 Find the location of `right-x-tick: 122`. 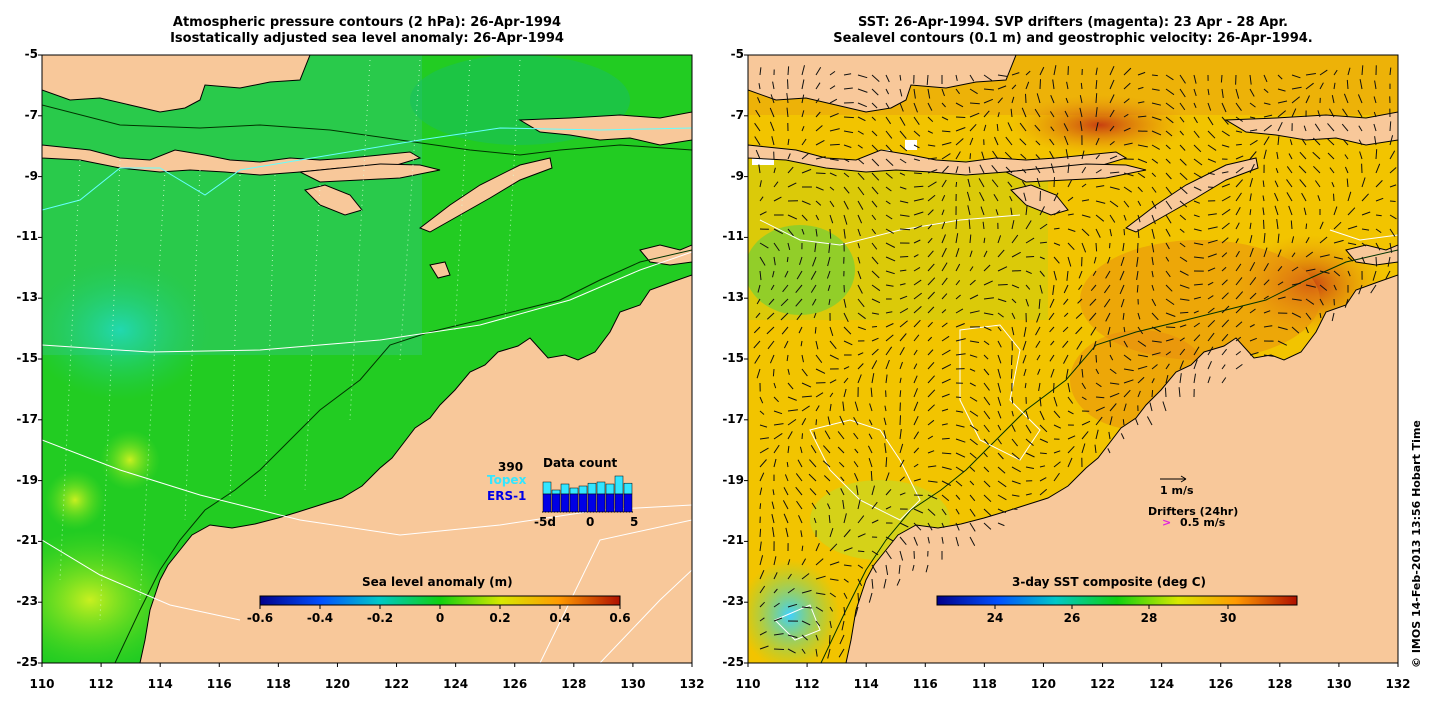

right-x-tick: 122 is located at coordinates (1103, 684).